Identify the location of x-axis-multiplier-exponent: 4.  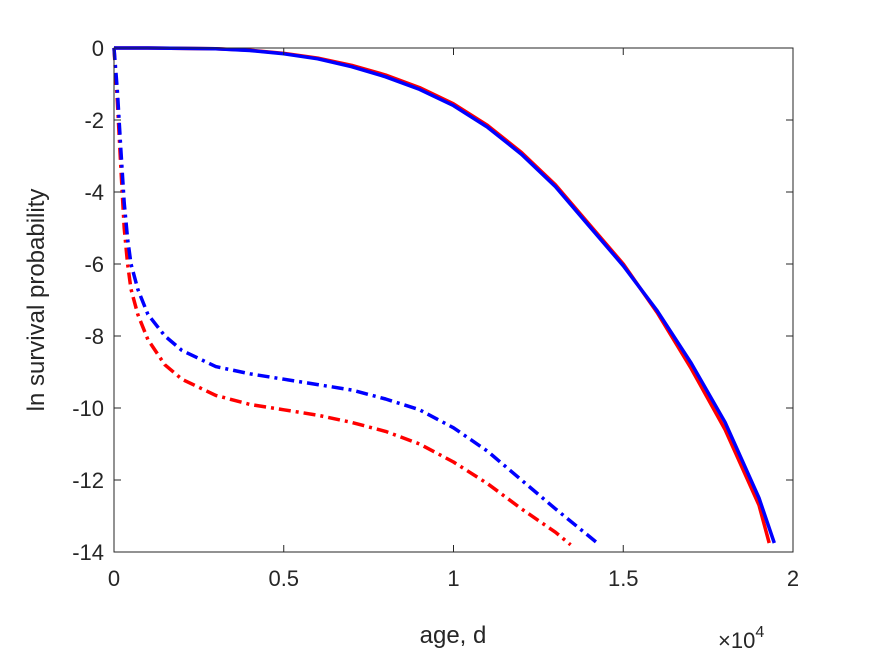
(759, 632).